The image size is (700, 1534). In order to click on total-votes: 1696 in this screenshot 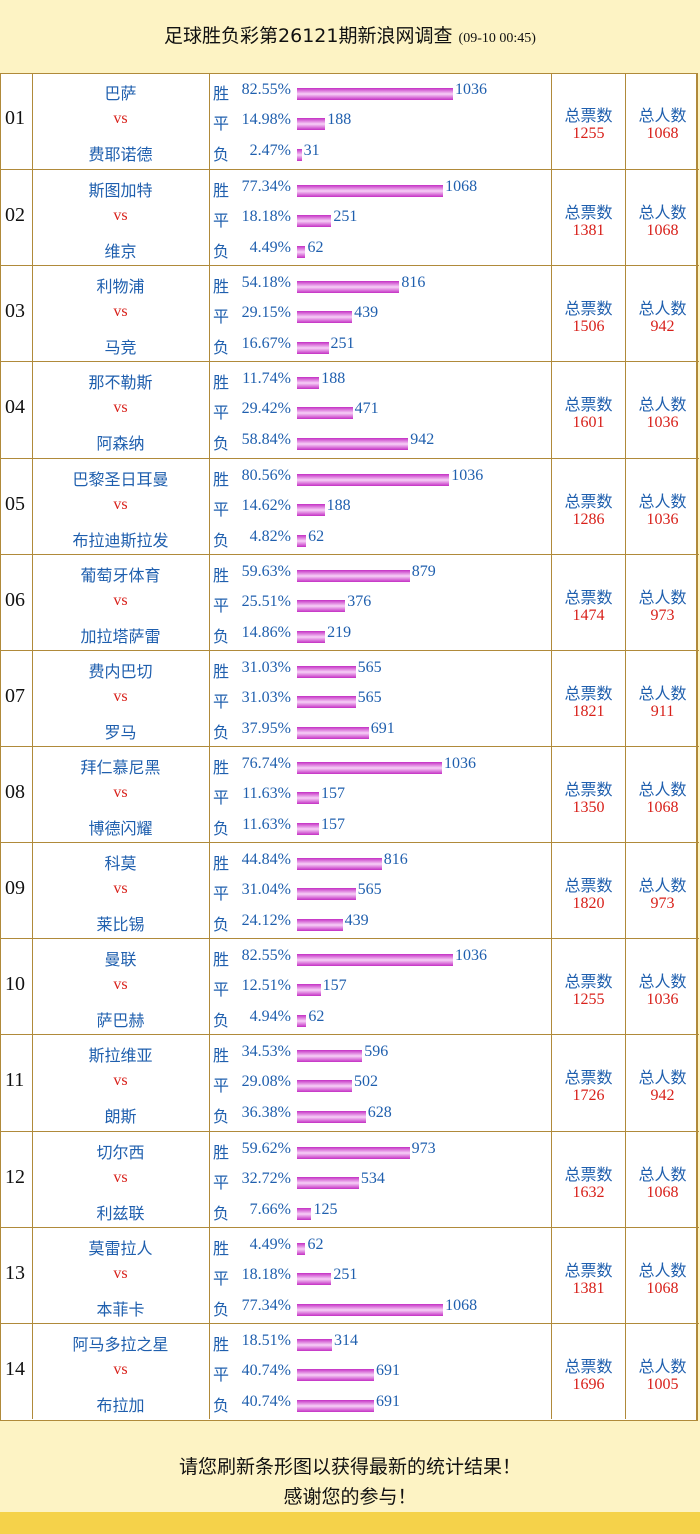, I will do `click(588, 1384)`.